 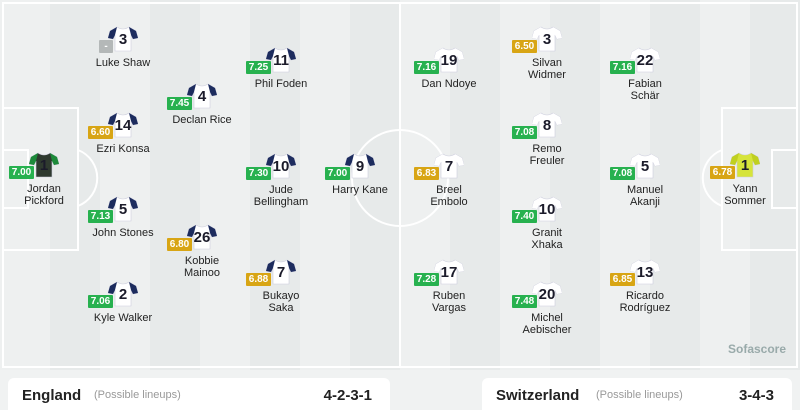 What do you see at coordinates (426, 279) in the screenshot?
I see `rating: 7.28` at bounding box center [426, 279].